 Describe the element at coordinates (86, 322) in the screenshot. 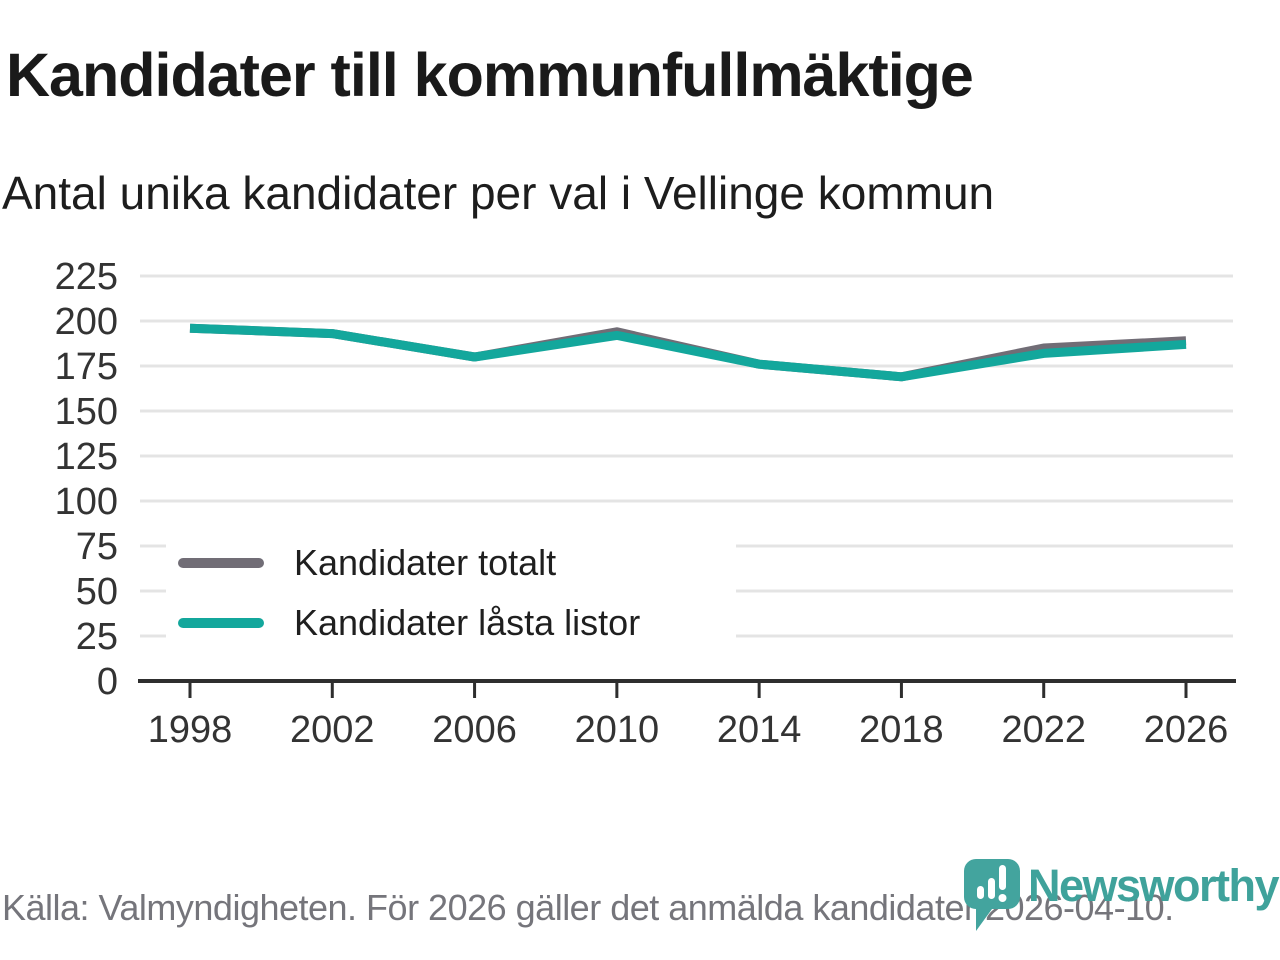

I see `y-tick-label: 200` at that location.